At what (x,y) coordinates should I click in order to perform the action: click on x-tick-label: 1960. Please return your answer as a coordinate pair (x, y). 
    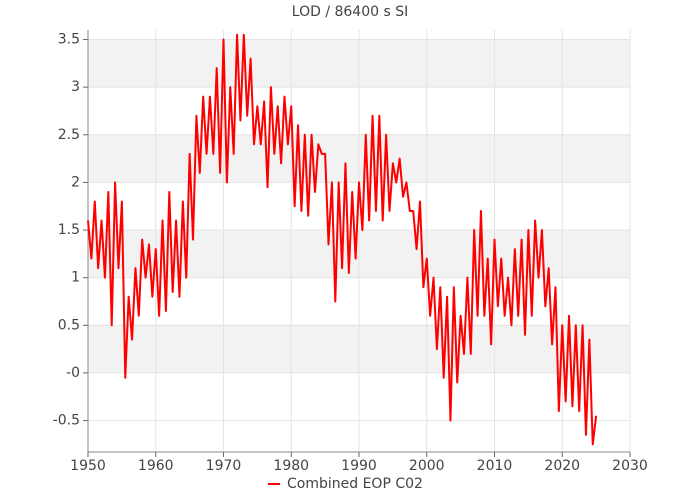
    Looking at the image, I should click on (156, 466).